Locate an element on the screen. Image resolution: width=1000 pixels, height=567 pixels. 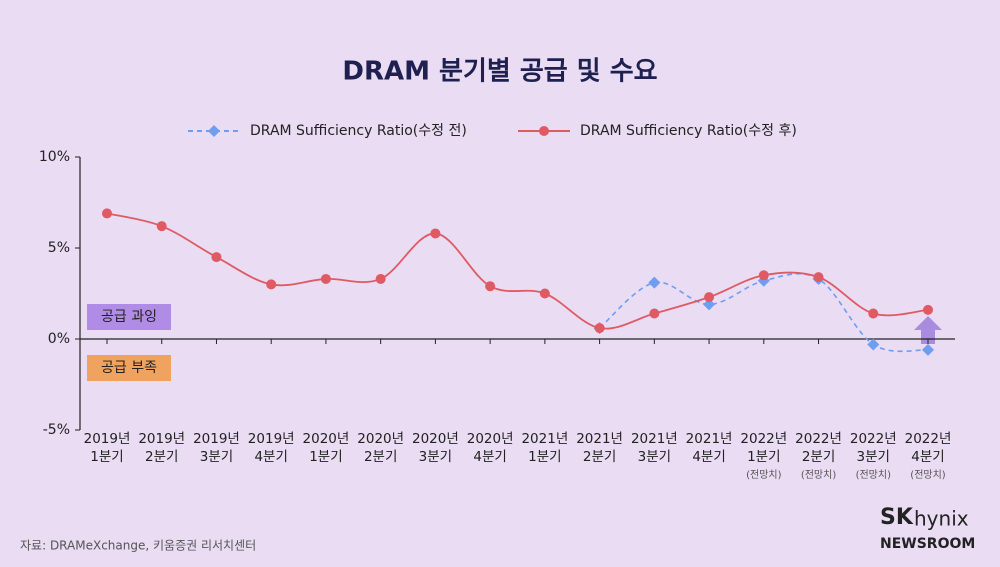
x-tick-label: 2021년 3분기 is located at coordinates (654, 448).